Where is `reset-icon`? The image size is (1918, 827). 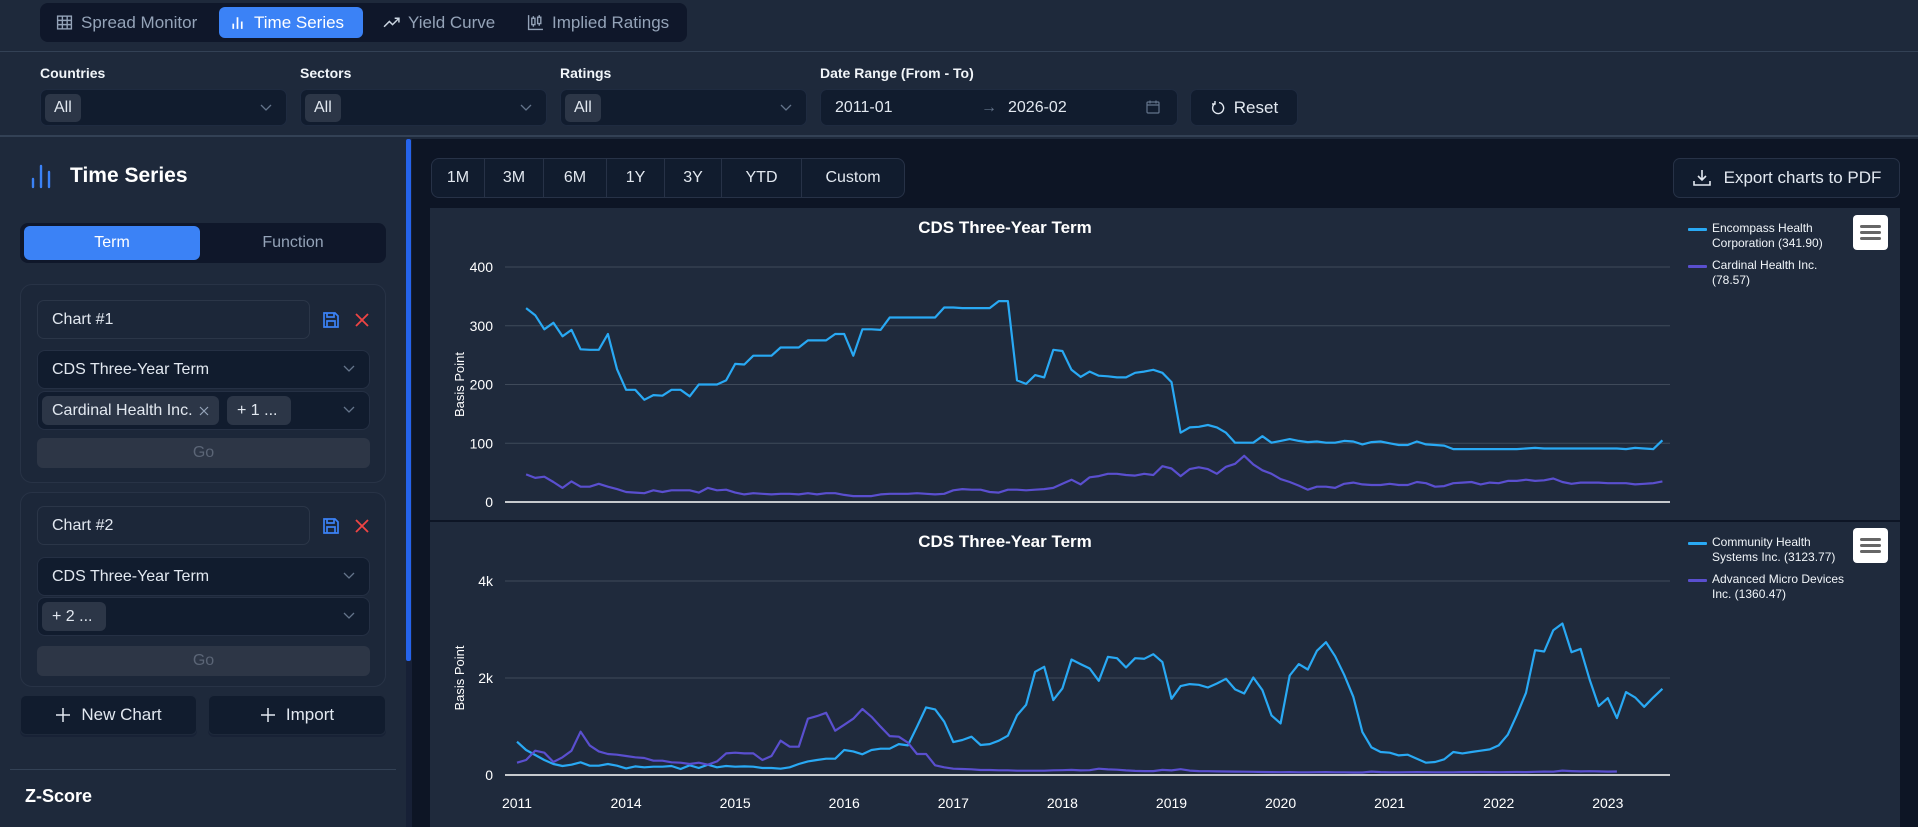
reset-icon is located at coordinates (1218, 107).